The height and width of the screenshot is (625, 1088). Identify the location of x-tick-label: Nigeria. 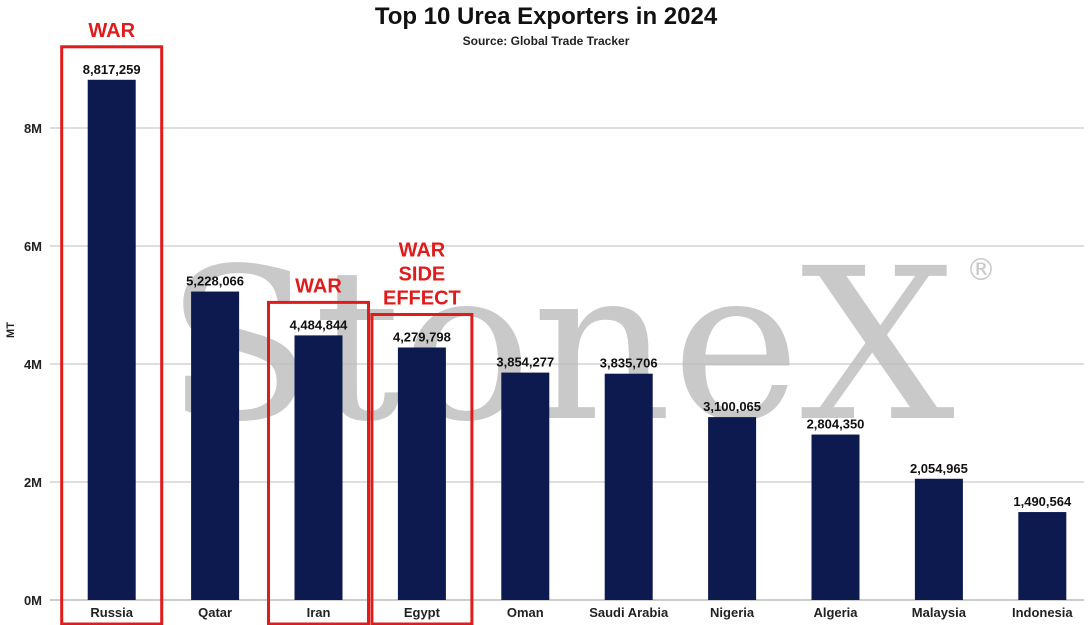
(732, 612).